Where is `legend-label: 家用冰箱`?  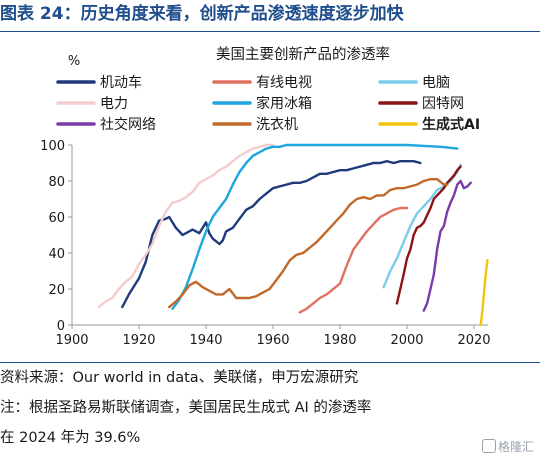 legend-label: 家用冰箱 is located at coordinates (284, 103).